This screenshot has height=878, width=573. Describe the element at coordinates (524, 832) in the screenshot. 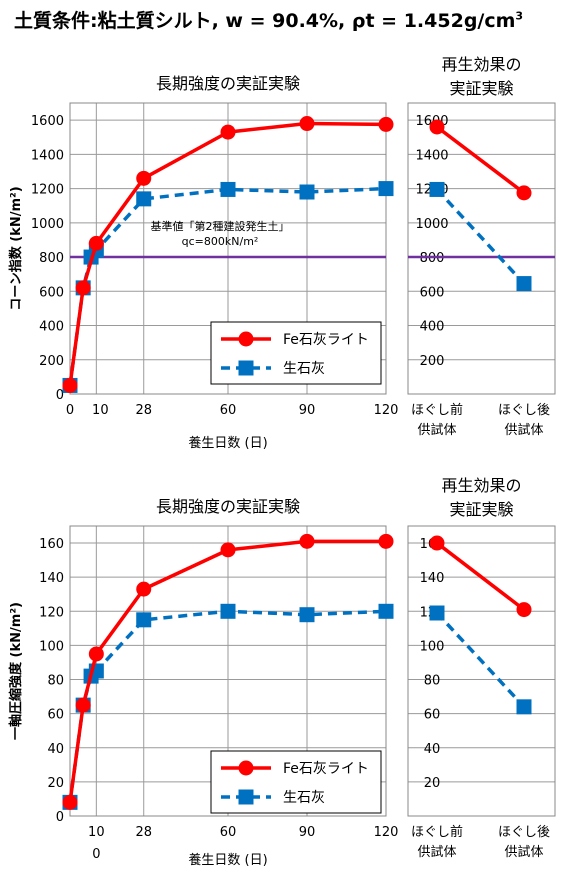

I see `chart4-category-1-line-0: ほぐし後` at that location.